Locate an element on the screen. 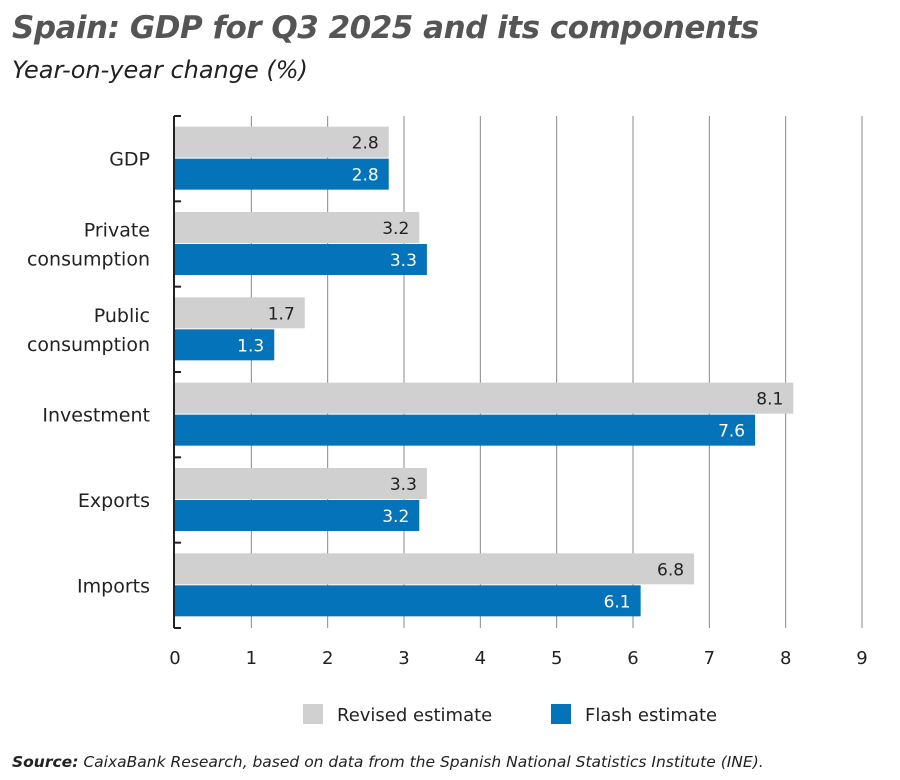 This screenshot has width=900, height=780. data-label: 6.8 is located at coordinates (670, 570).